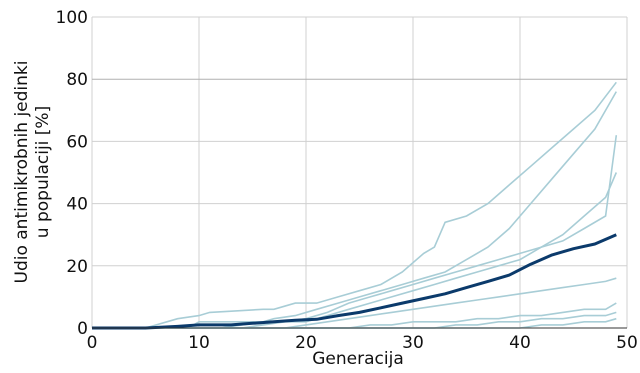 The image size is (640, 373). Describe the element at coordinates (306, 343) in the screenshot. I see `x-tick-label: 20` at that location.